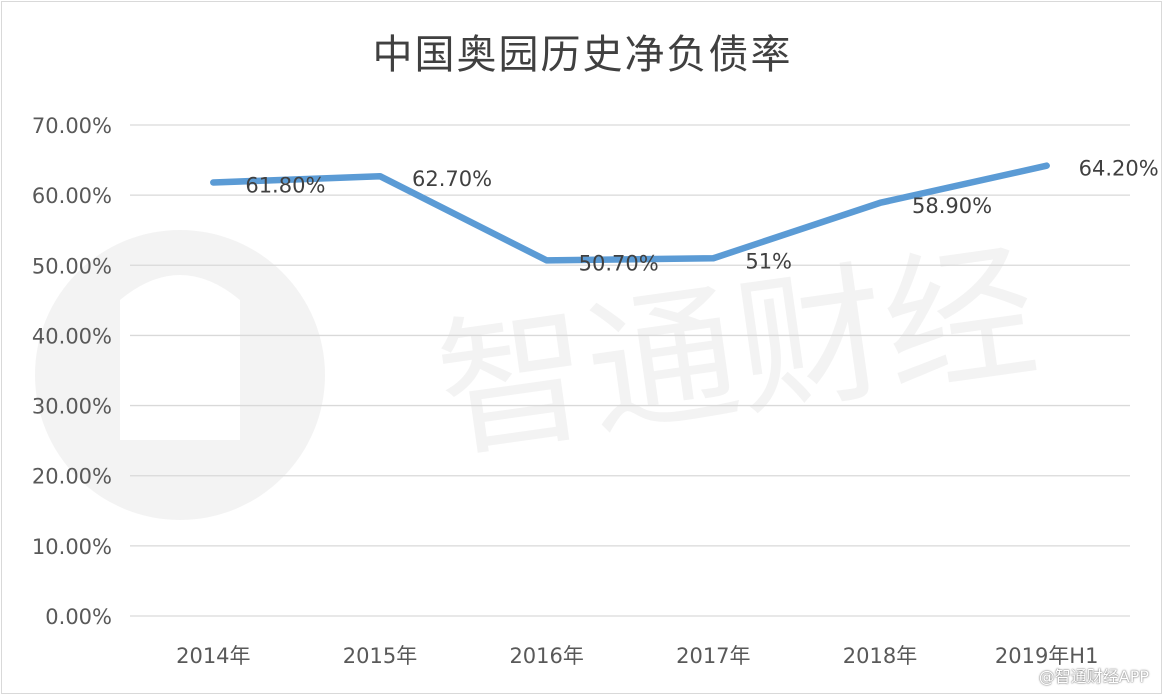  What do you see at coordinates (72, 196) in the screenshot?
I see `y-tick-label: 60.00%` at bounding box center [72, 196].